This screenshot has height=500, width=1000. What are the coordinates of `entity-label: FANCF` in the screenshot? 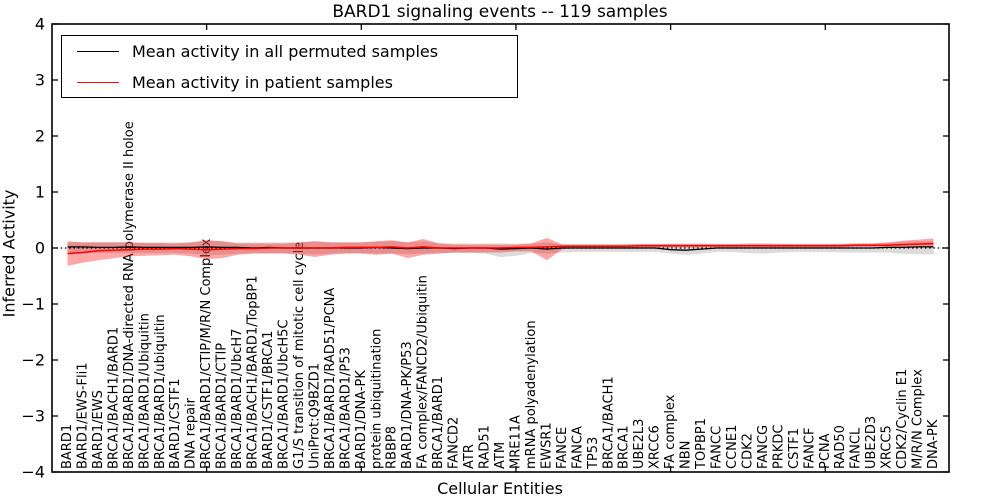 It's located at (809, 448).